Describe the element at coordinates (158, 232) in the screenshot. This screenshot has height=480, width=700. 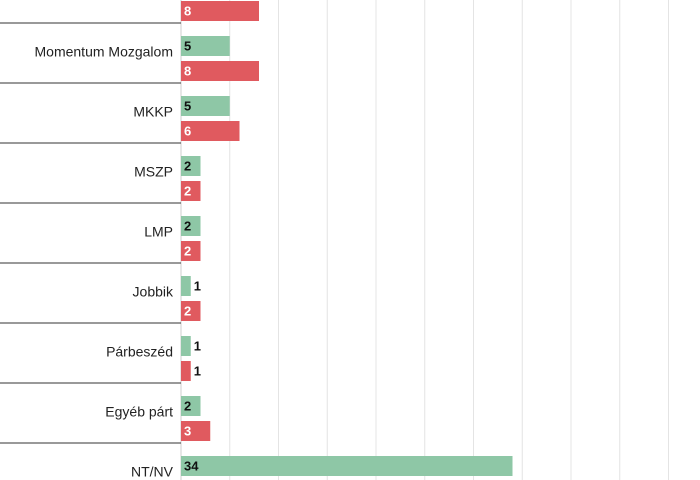
I see `category-label: LMP` at that location.